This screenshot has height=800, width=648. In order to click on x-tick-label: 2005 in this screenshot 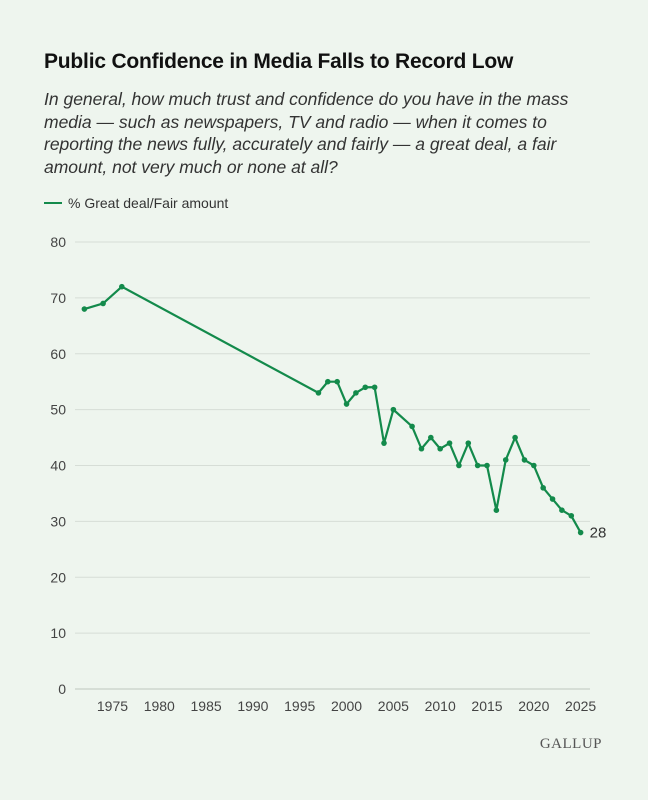, I will do `click(393, 706)`.